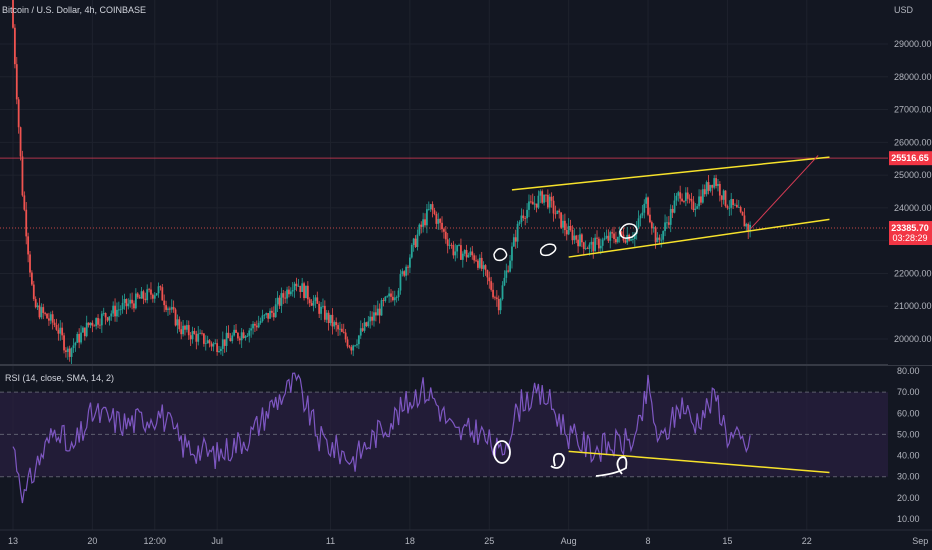 The height and width of the screenshot is (550, 932). What do you see at coordinates (569, 541) in the screenshot?
I see `time-tick-label: Aug` at bounding box center [569, 541].